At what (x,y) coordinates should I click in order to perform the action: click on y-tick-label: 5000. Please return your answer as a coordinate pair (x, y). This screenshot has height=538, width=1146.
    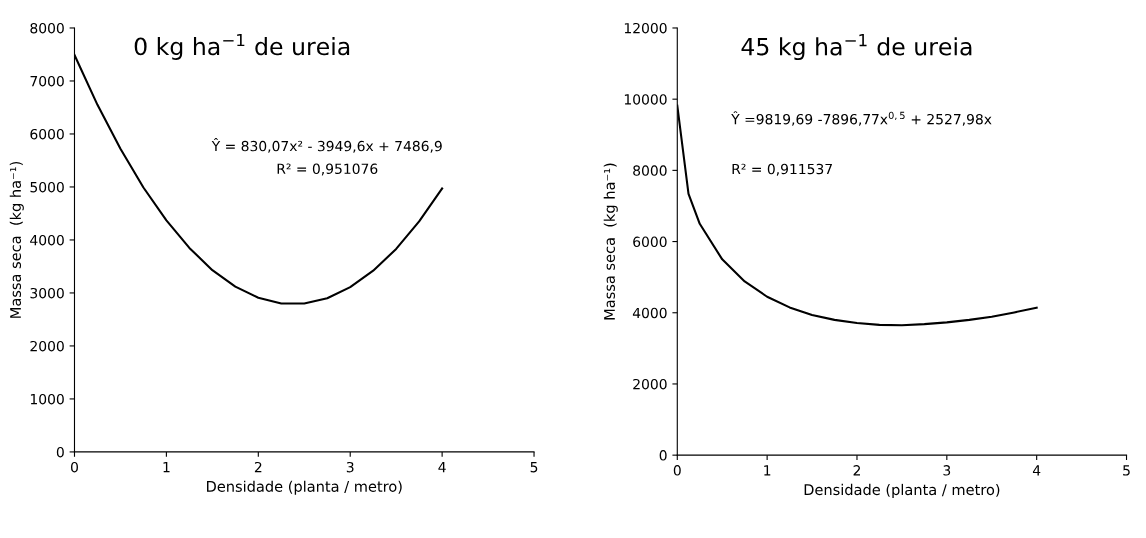
    Looking at the image, I should click on (47, 187).